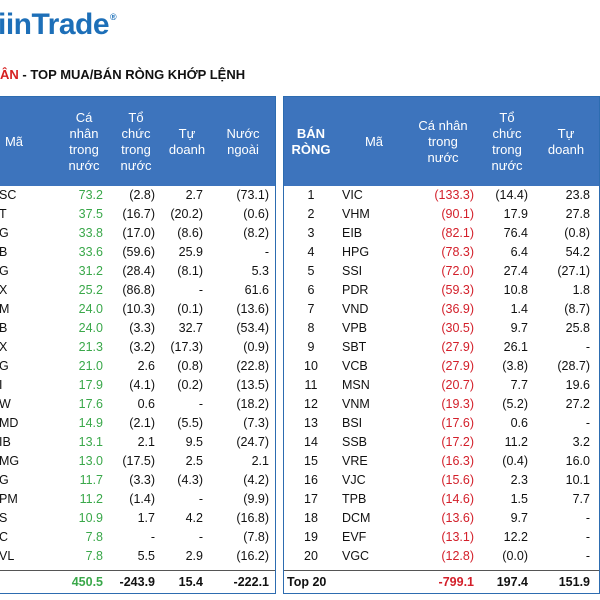 This screenshot has height=600, width=600. I want to click on cell-to-chuc: 1.7, so click(146, 518).